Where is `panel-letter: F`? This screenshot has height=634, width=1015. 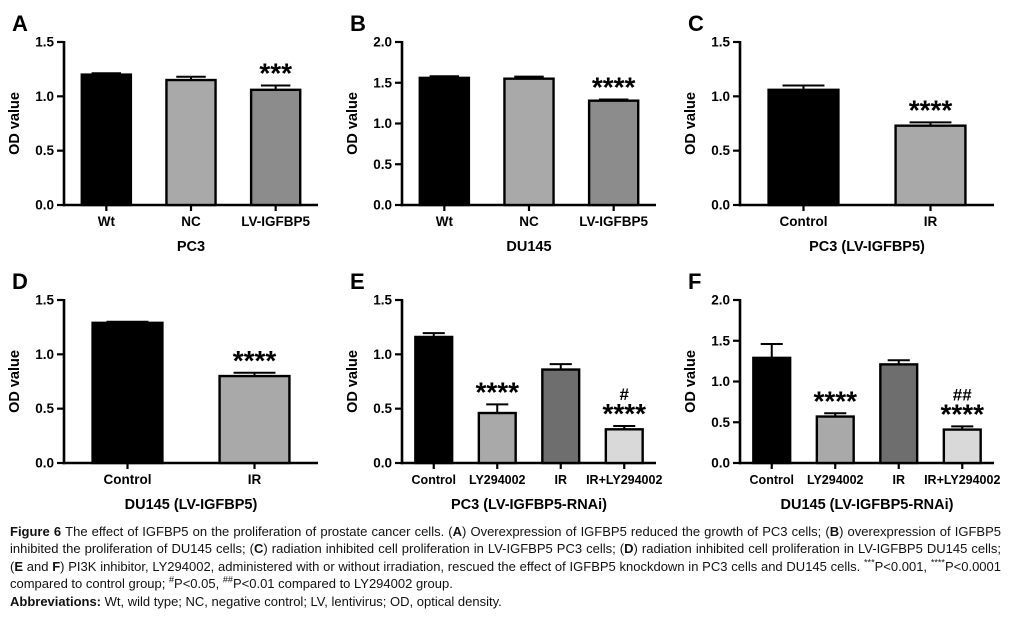 panel-letter: F is located at coordinates (694, 281).